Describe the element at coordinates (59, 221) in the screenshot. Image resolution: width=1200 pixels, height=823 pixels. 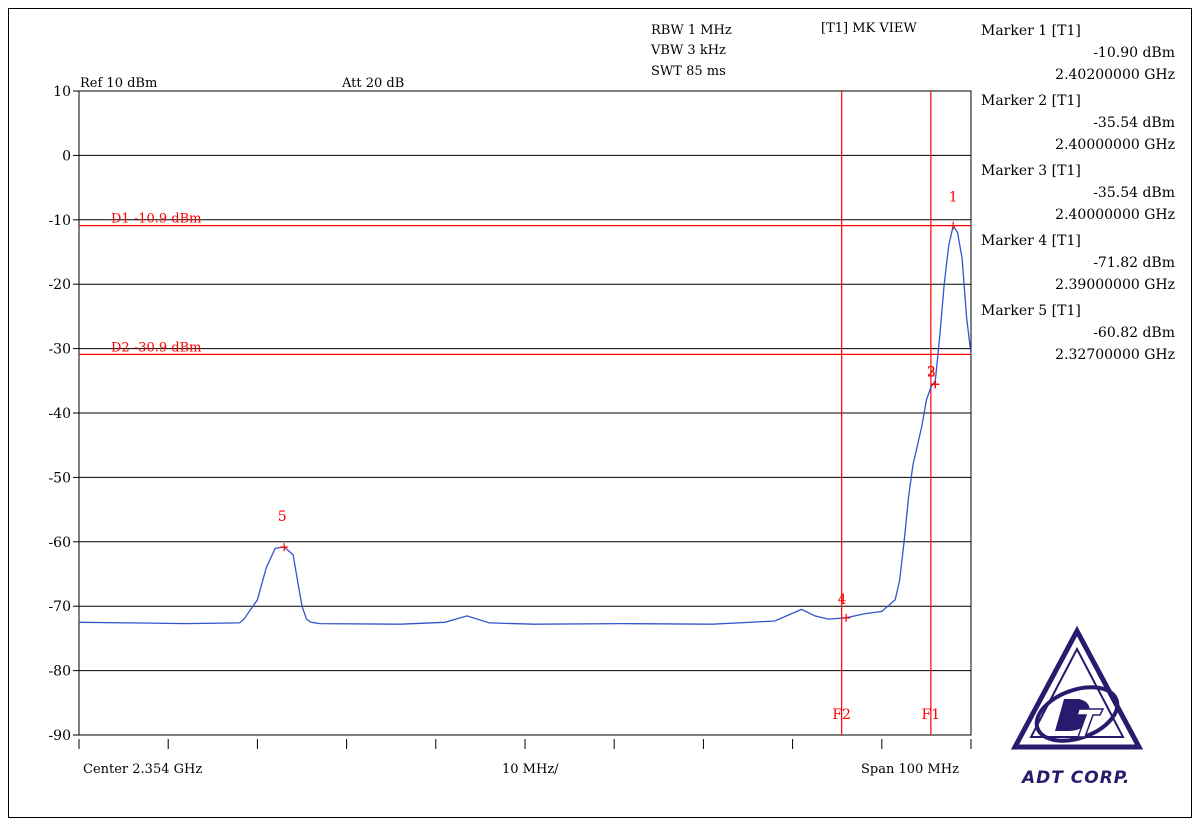
I see `y-tick-label: -10` at that location.